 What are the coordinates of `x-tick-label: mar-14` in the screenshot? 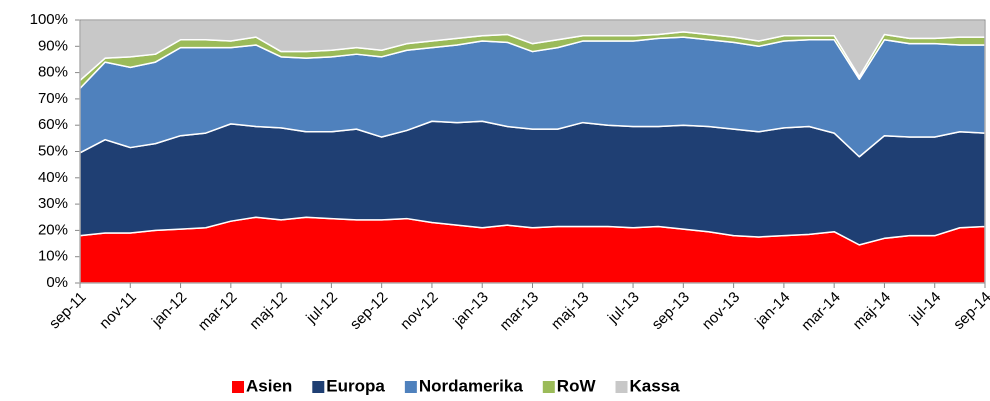 It's located at (821, 312).